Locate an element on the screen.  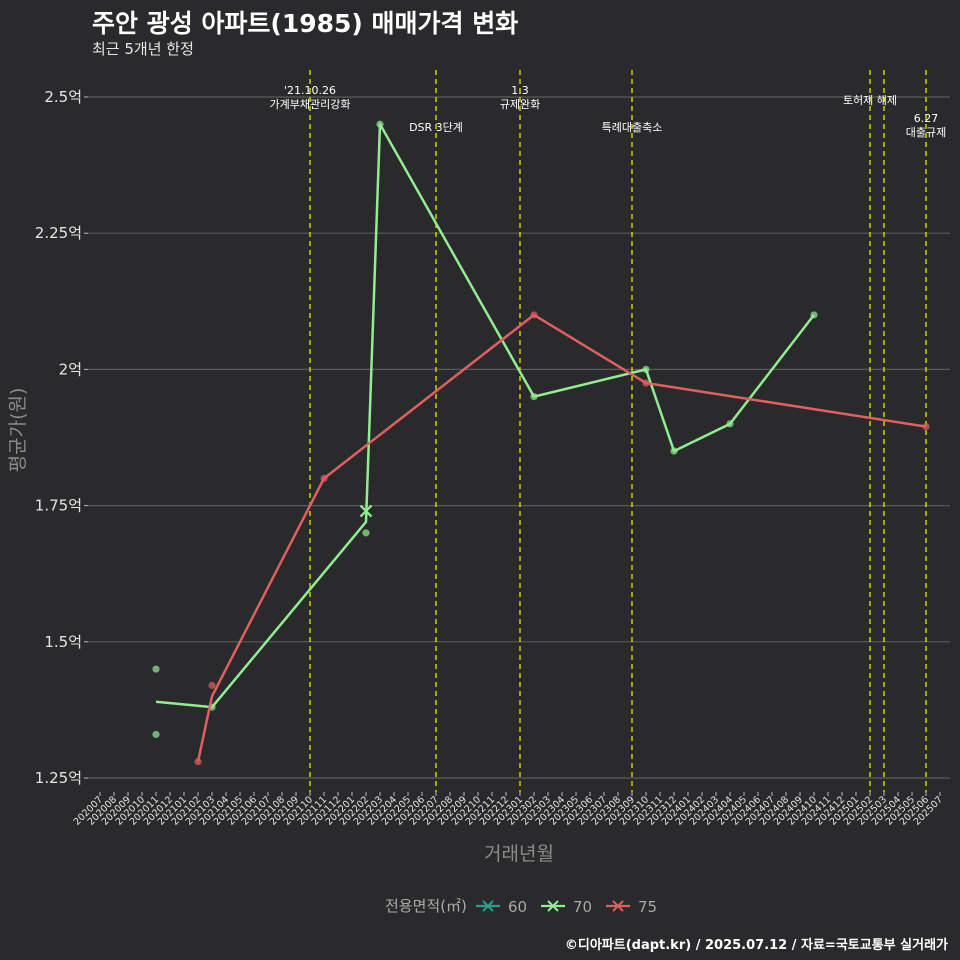
y-tick-label: 2억 is located at coordinates (70, 369).